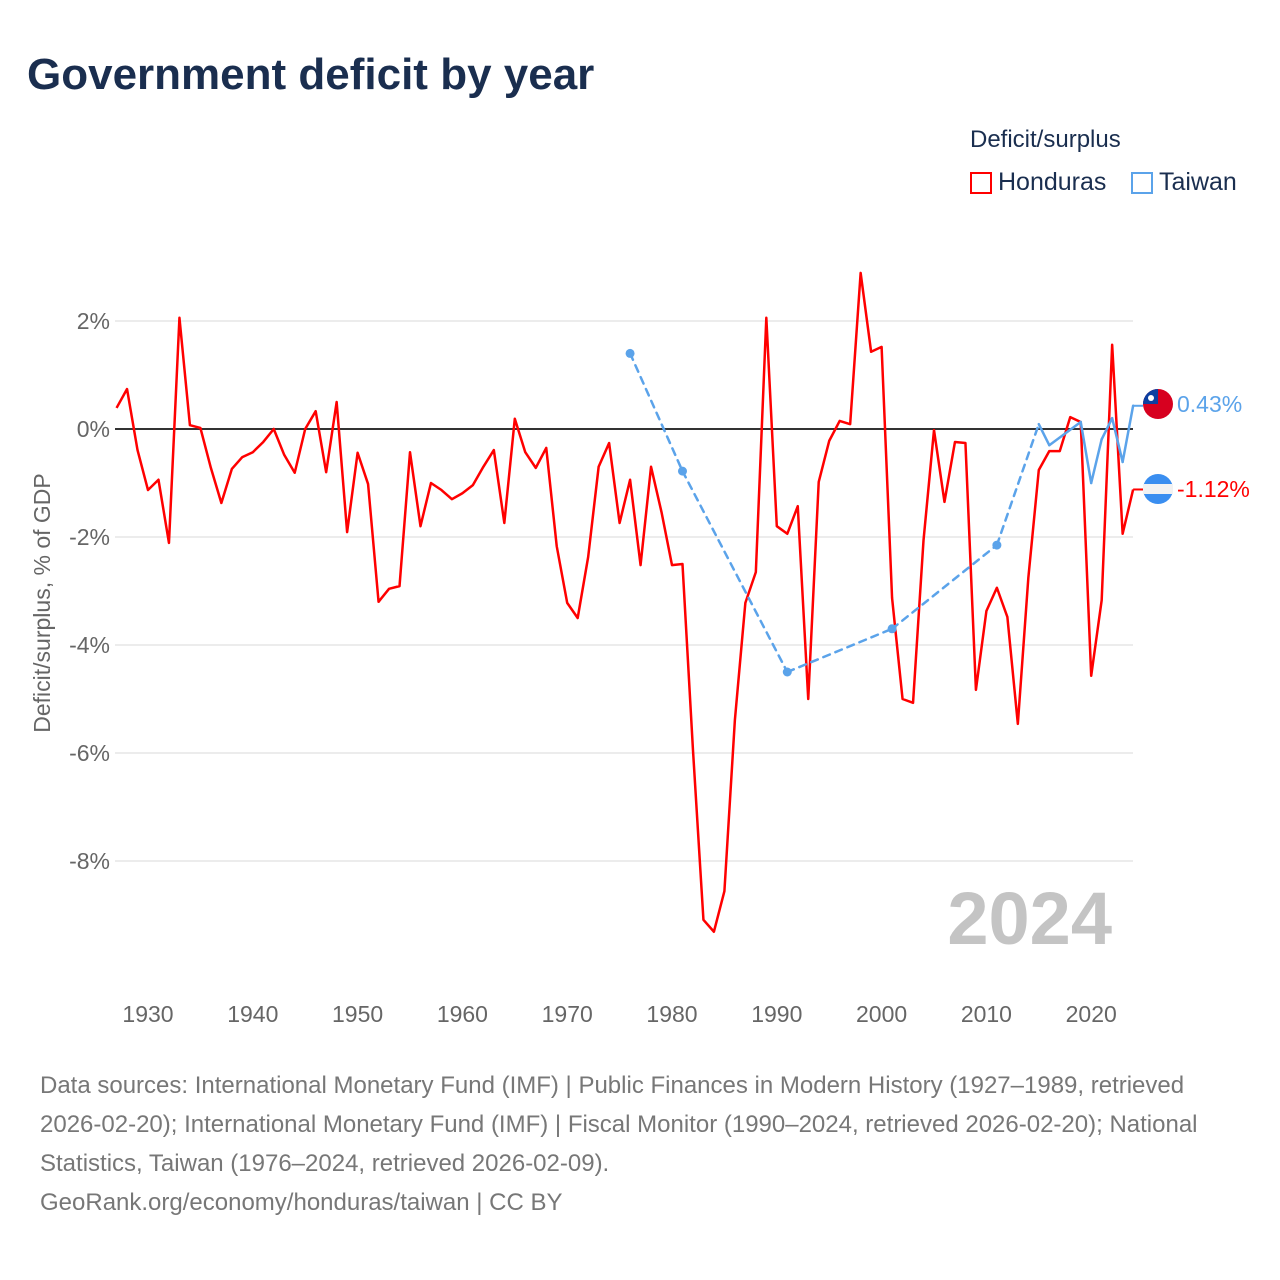 This screenshot has height=1280, width=1280. Describe the element at coordinates (1158, 489) in the screenshot. I see `honduras-flag-icon` at that location.